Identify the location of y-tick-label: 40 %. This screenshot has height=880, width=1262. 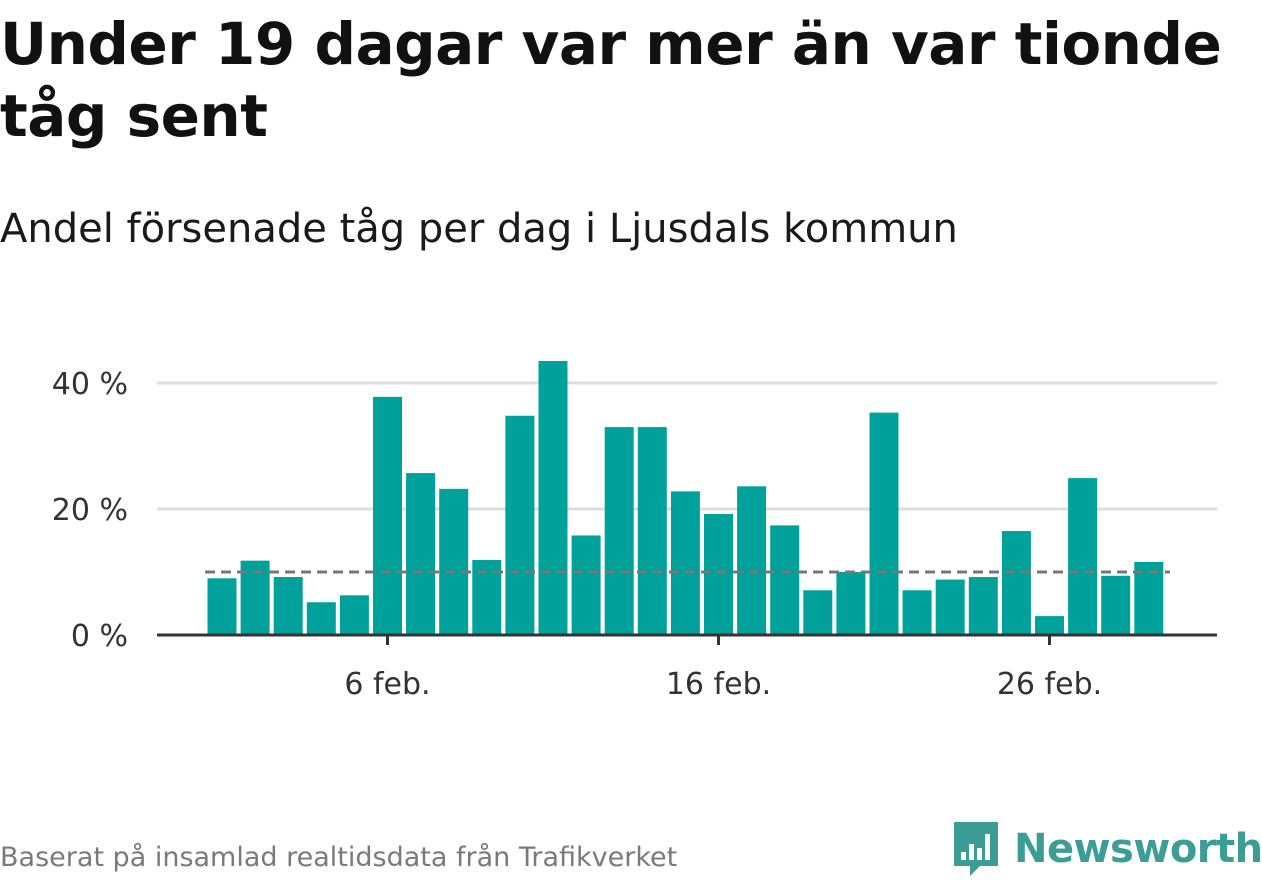
(90, 384).